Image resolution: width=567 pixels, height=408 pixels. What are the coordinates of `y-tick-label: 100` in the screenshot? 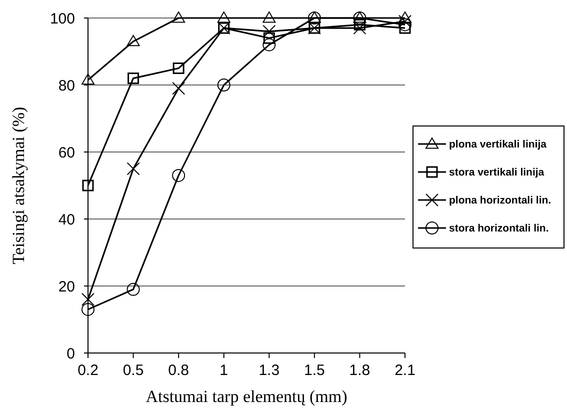 It's located at (62, 19).